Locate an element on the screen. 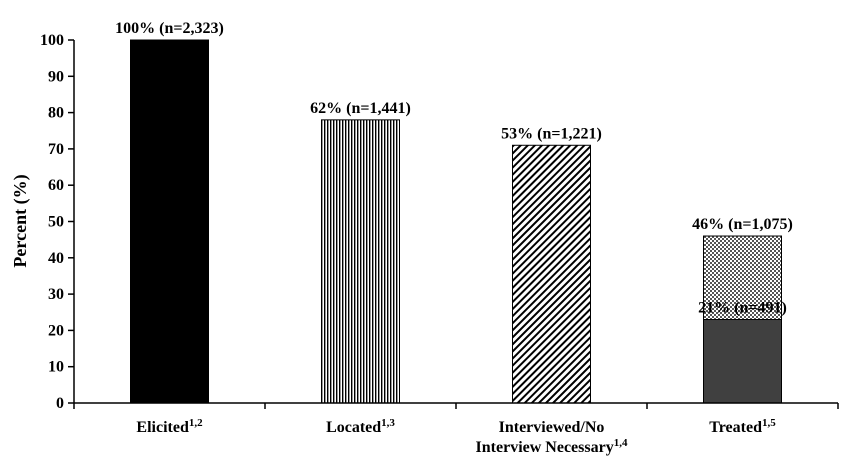  x-category-label: Interview Necessary1,4 is located at coordinates (552, 446).